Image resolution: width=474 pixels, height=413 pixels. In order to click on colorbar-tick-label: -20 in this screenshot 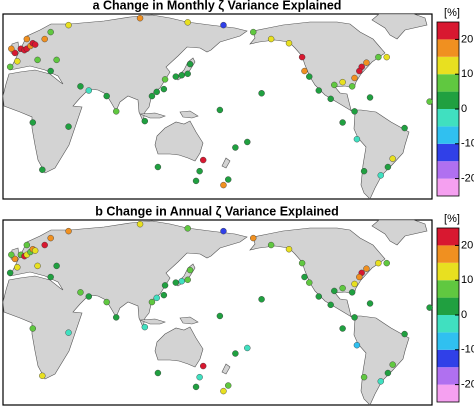, I will do `click(467, 385)`.